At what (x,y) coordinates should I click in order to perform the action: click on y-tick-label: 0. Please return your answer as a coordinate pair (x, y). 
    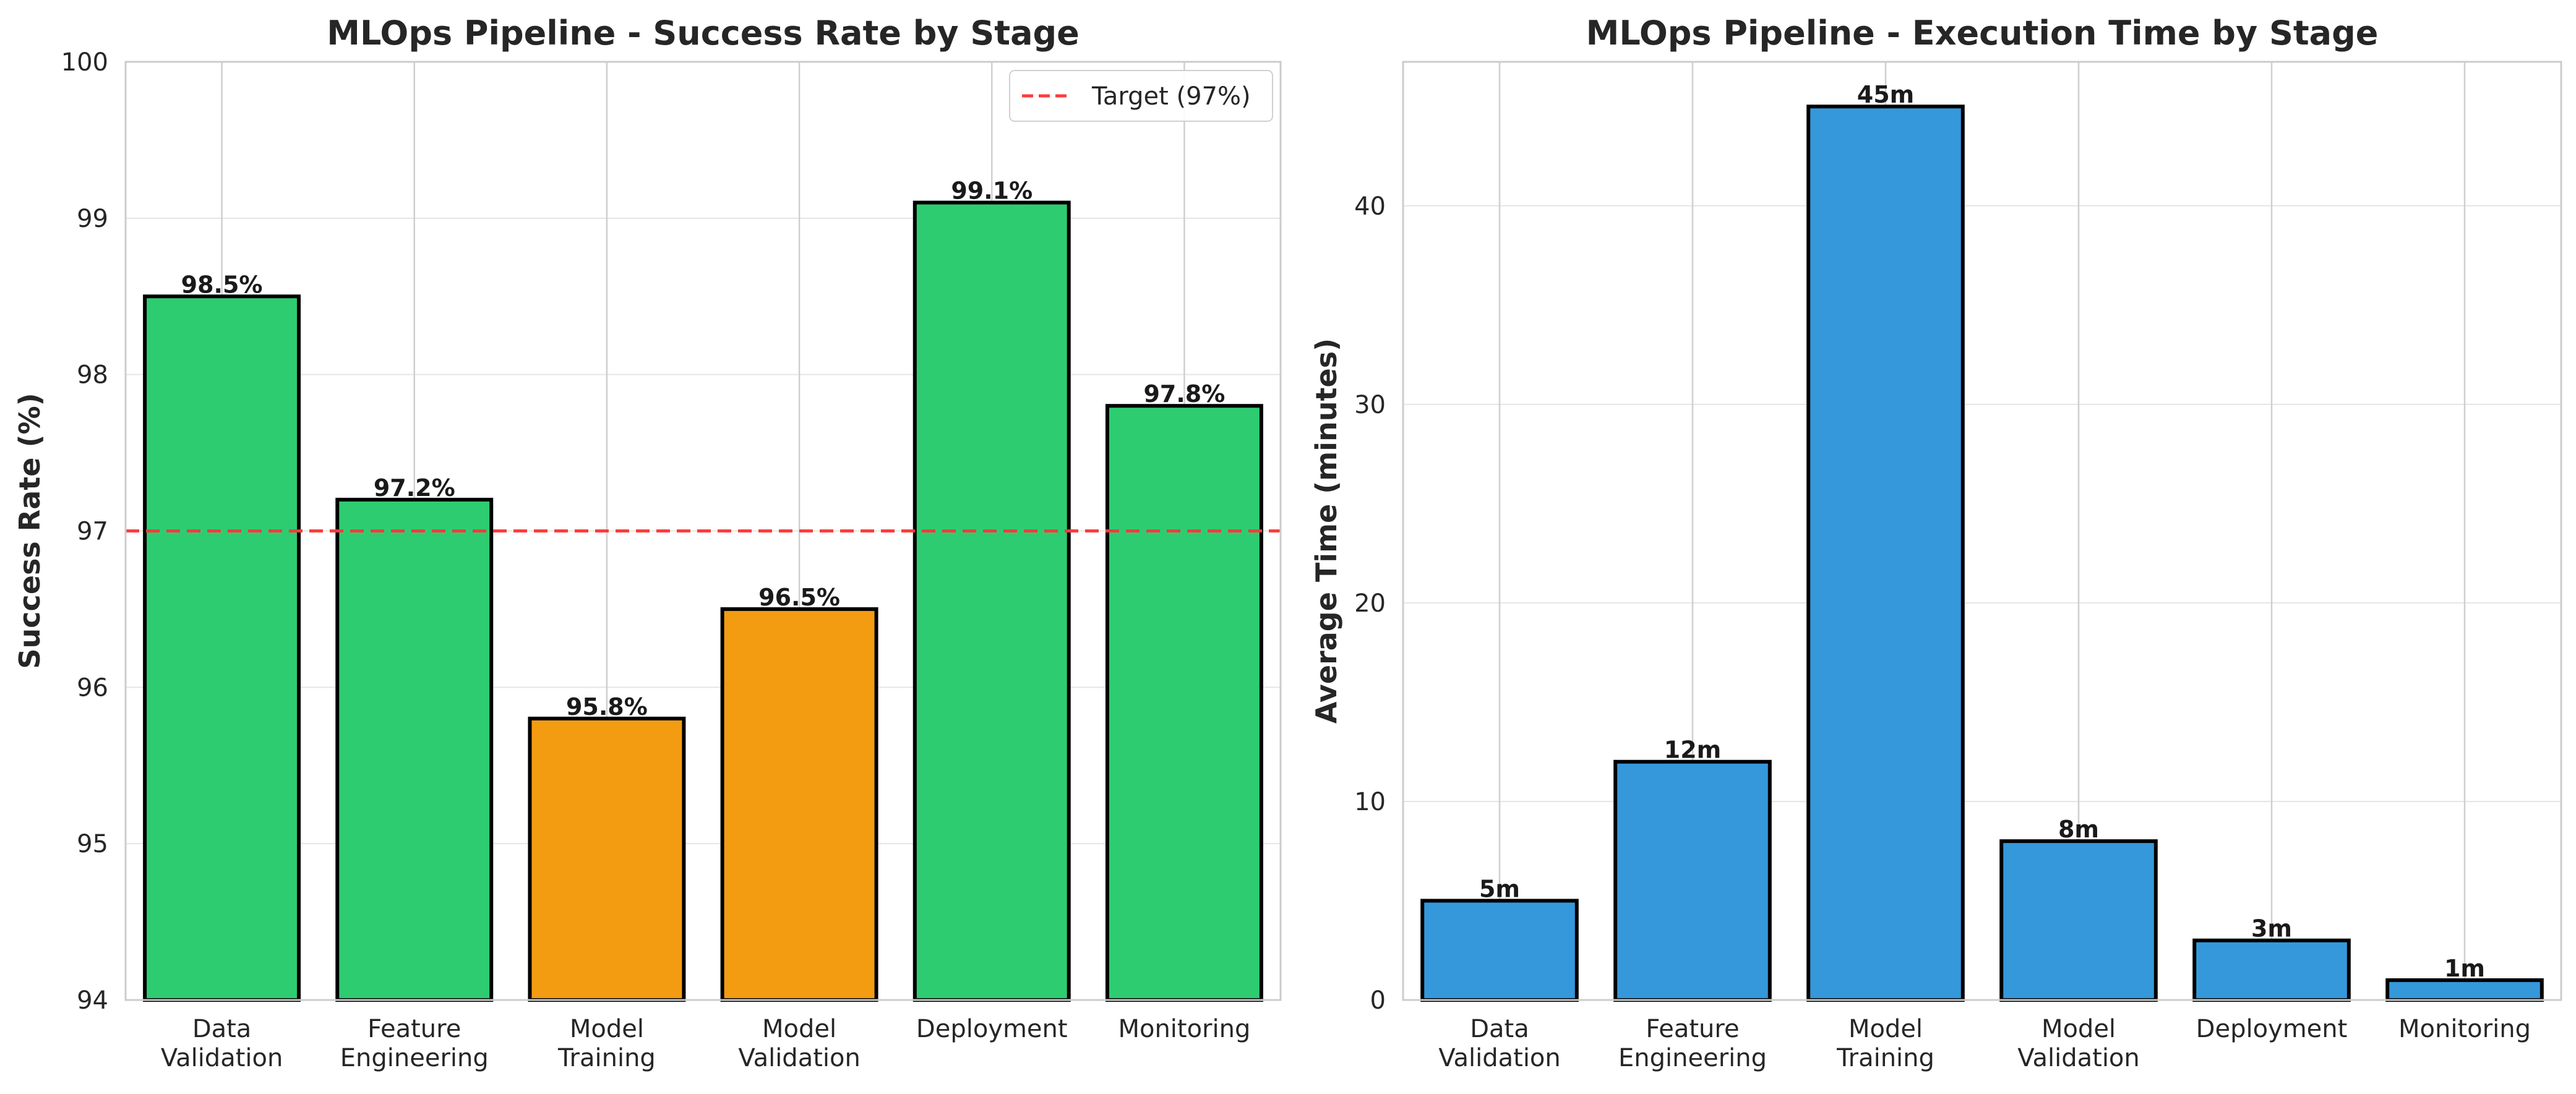
    Looking at the image, I should click on (1378, 1001).